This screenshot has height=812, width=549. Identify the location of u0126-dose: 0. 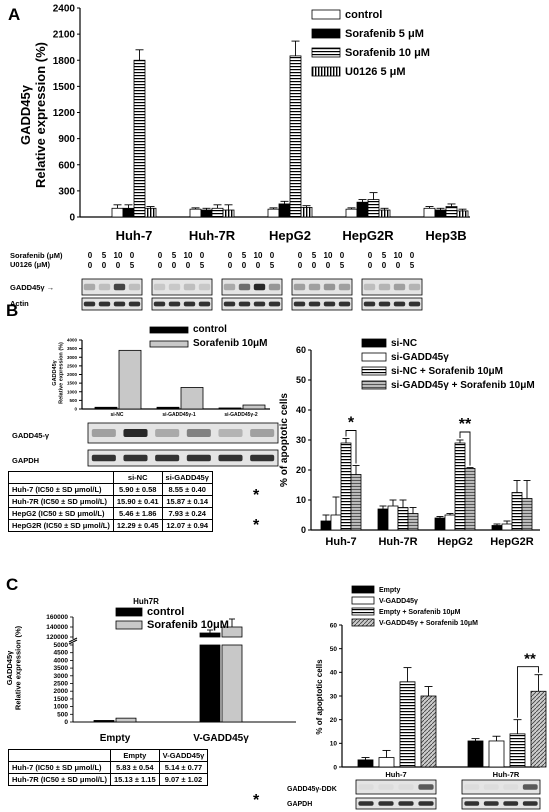
(258, 265).